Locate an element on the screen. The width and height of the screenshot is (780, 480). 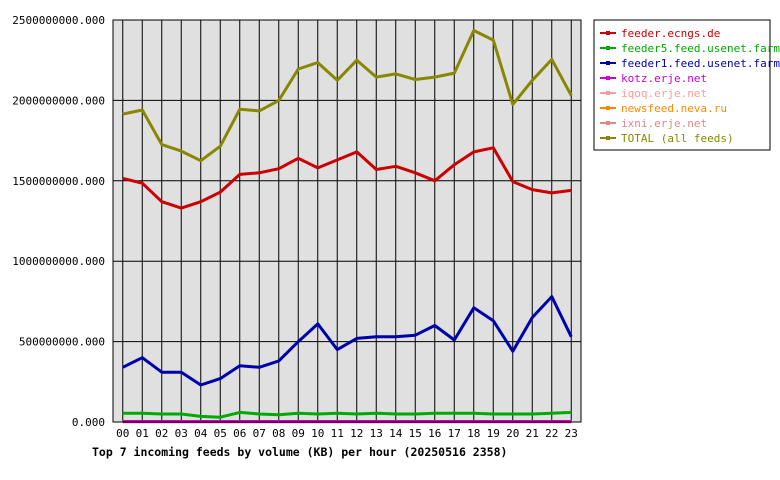
x-tick-label: 13 is located at coordinates (376, 433).